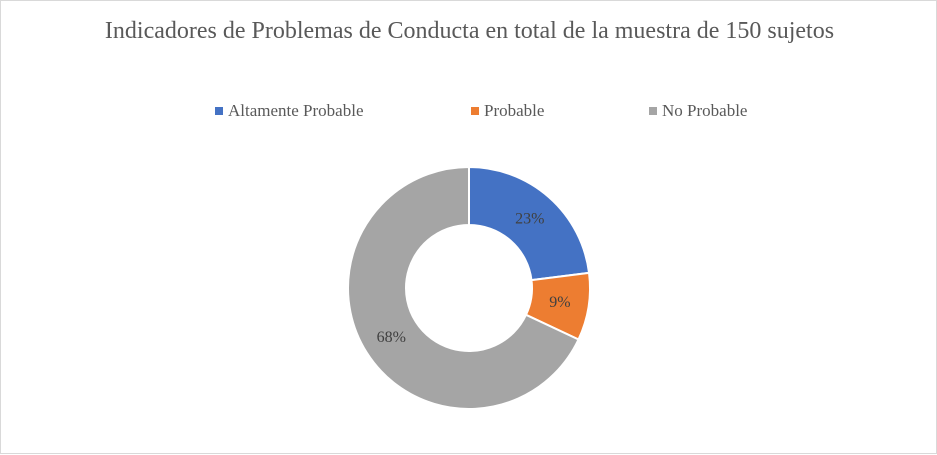 The height and width of the screenshot is (455, 937). What do you see at coordinates (475, 111) in the screenshot?
I see `legend-swatch-probable` at bounding box center [475, 111].